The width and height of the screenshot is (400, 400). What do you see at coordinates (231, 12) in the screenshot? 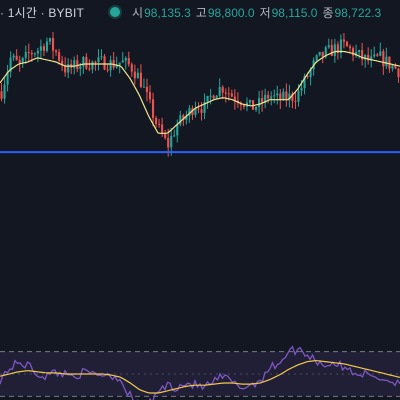
I see `ohlc-high-value: 98,800.0` at bounding box center [231, 12].